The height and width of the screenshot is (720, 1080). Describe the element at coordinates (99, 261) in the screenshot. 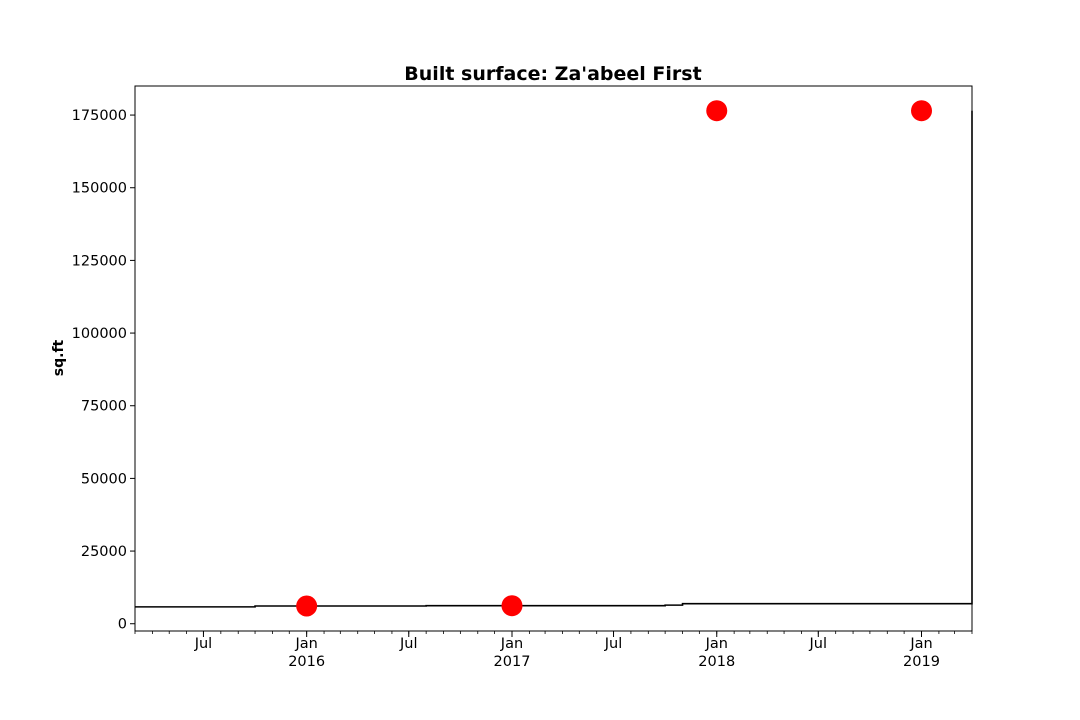

I see `y-tick-label: 125000` at that location.